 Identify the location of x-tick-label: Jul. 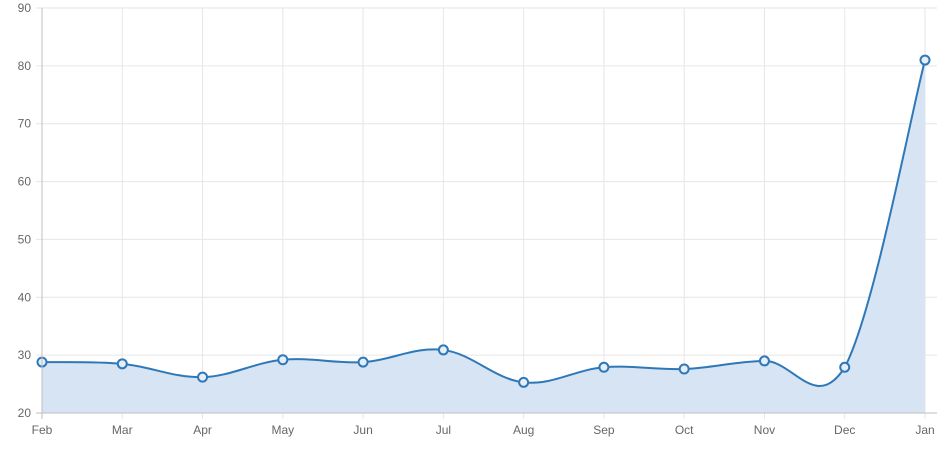
(443, 430).